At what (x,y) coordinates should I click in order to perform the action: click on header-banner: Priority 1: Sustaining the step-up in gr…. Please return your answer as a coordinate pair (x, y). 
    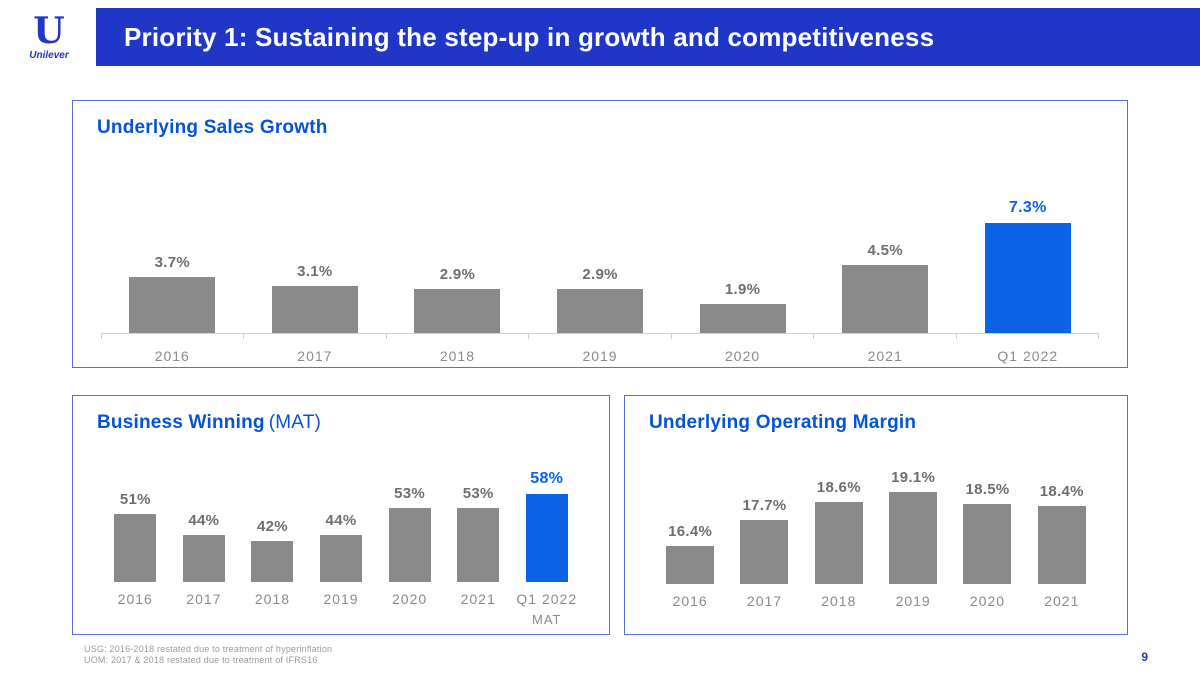
    Looking at the image, I should click on (648, 37).